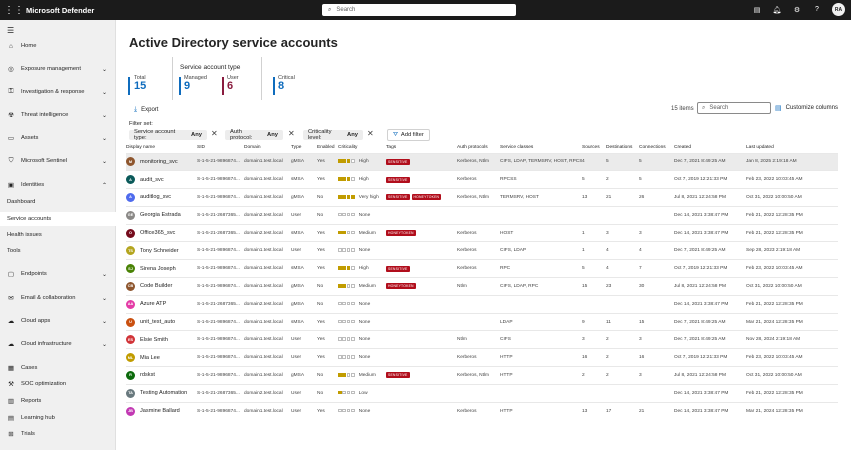 This screenshot has width=851, height=450. I want to click on nav-reports: ▥ Reports, so click(58, 401).